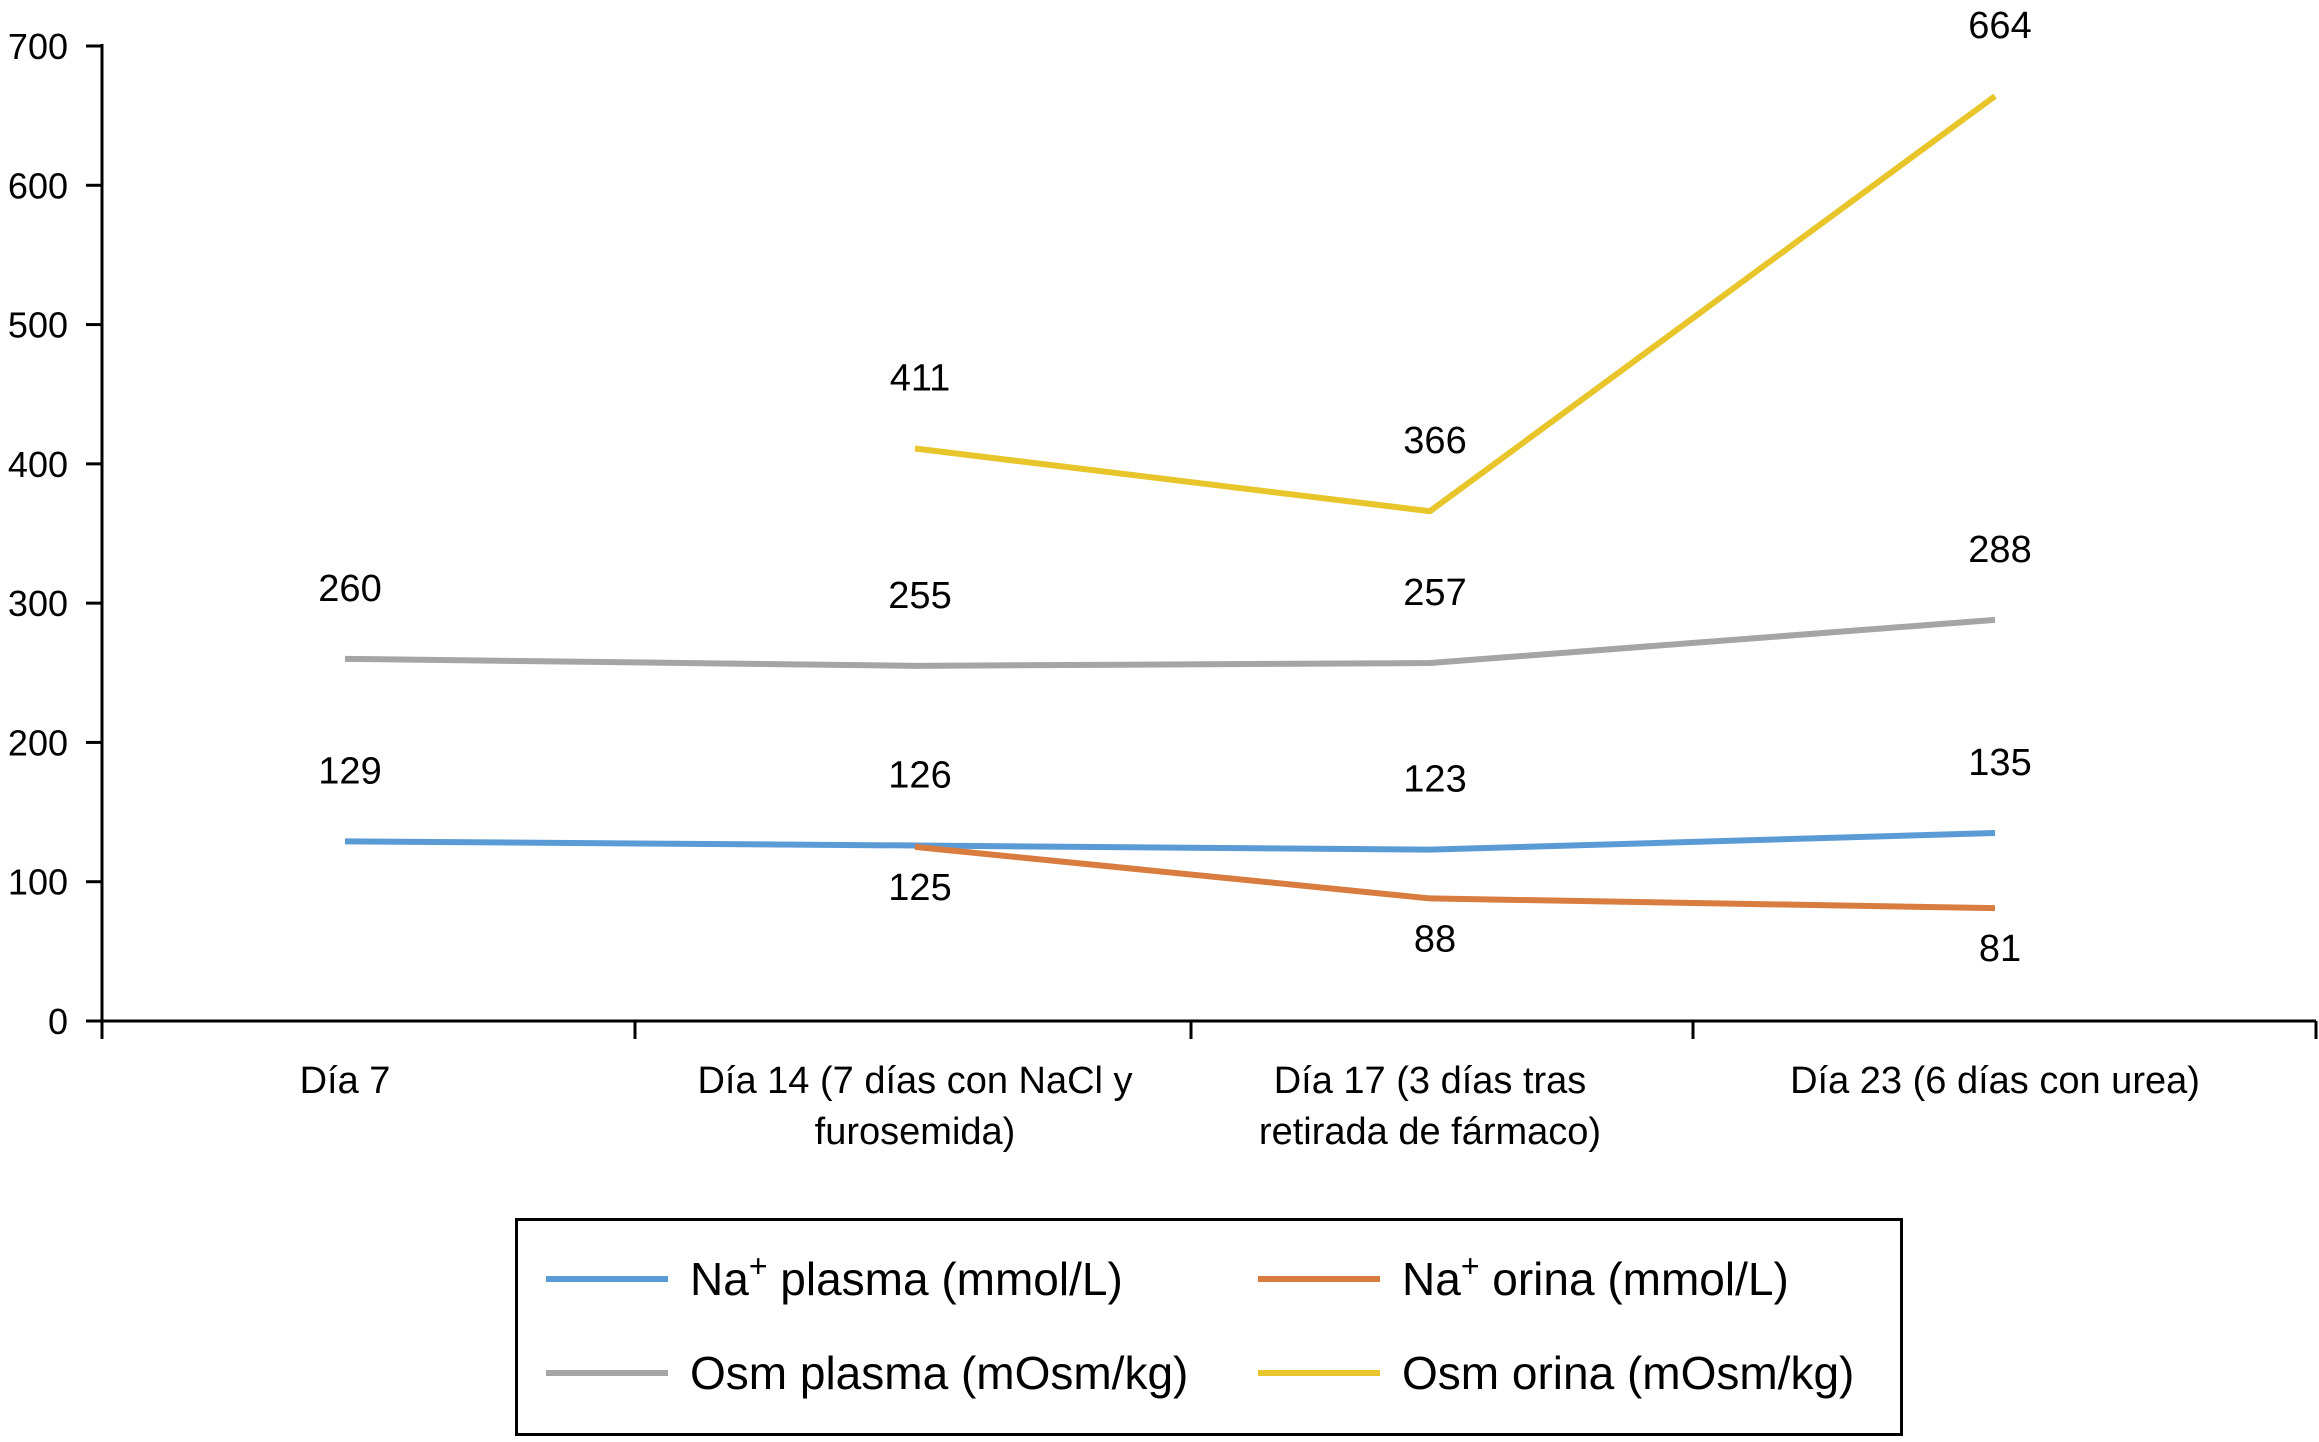 The height and width of the screenshot is (1442, 2319). I want to click on legend-item-na-plasma: Na+ plasma (mmol/L), so click(834, 1278).